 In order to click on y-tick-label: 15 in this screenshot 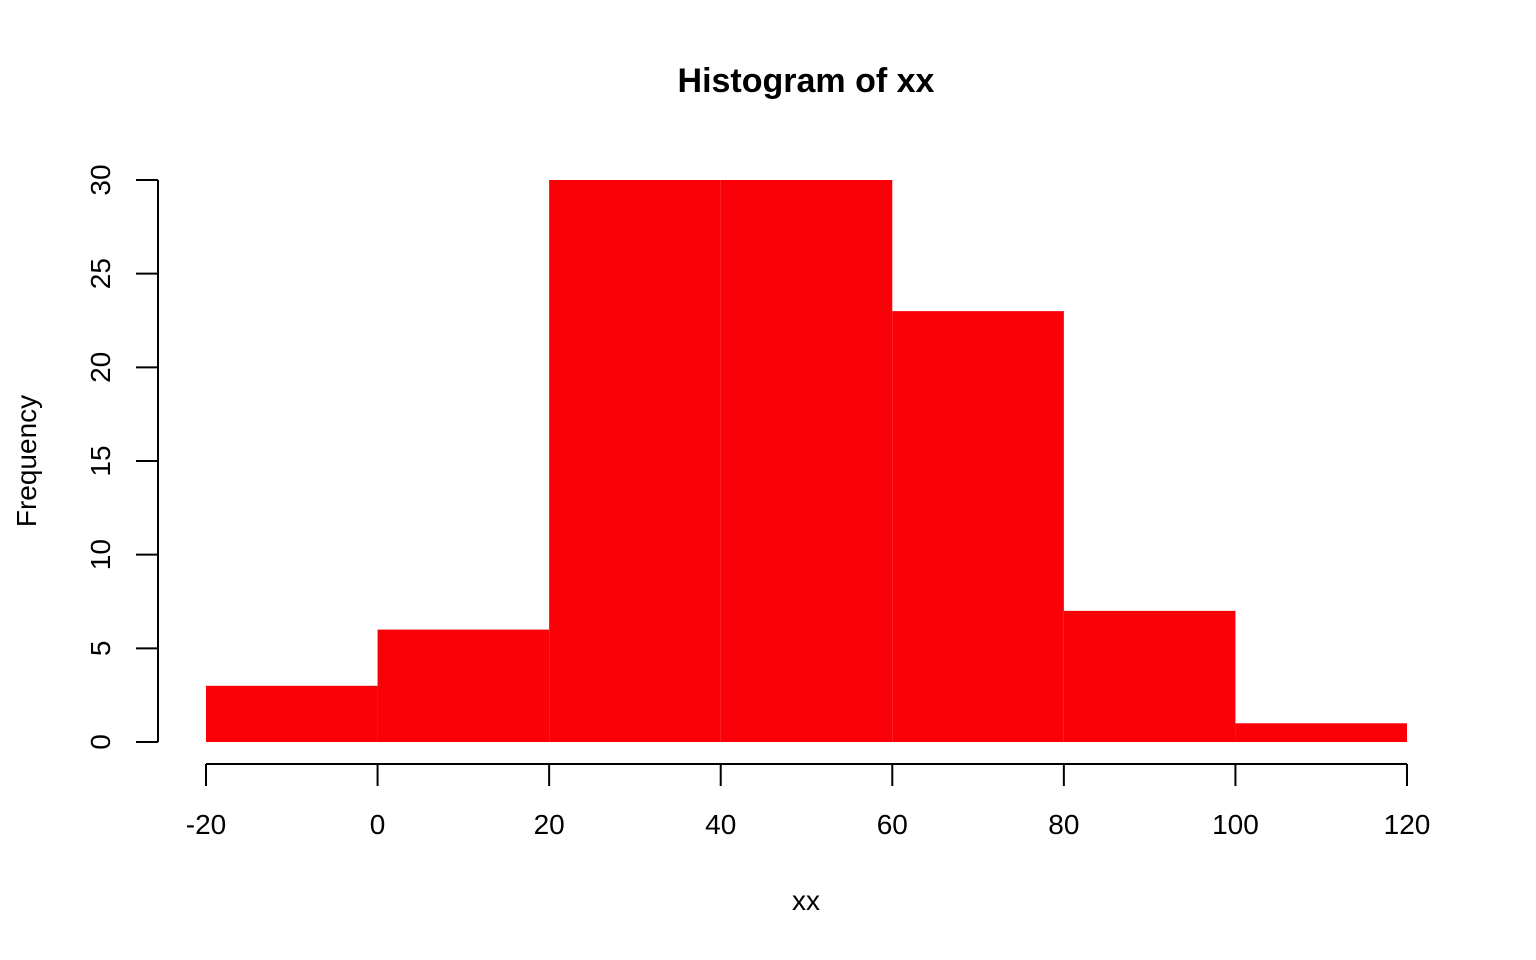, I will do `click(100, 460)`.